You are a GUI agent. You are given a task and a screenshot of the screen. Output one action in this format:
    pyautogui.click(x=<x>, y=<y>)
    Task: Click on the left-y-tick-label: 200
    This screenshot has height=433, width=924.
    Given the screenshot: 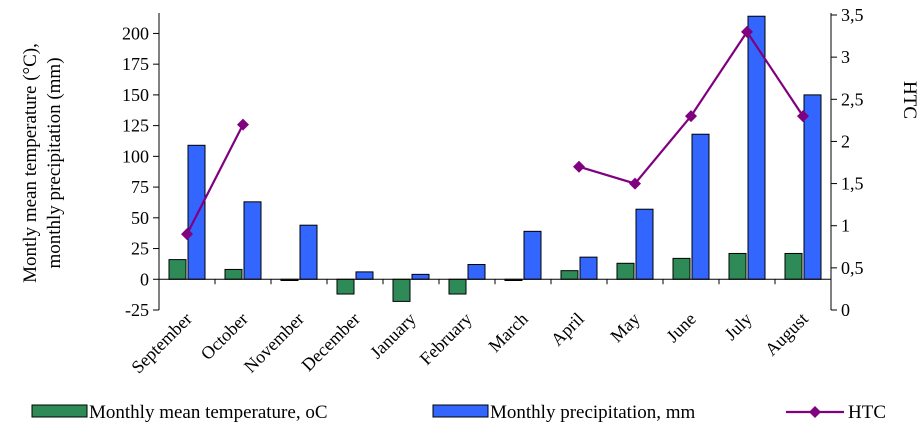 What is the action you would take?
    pyautogui.click(x=135, y=33)
    